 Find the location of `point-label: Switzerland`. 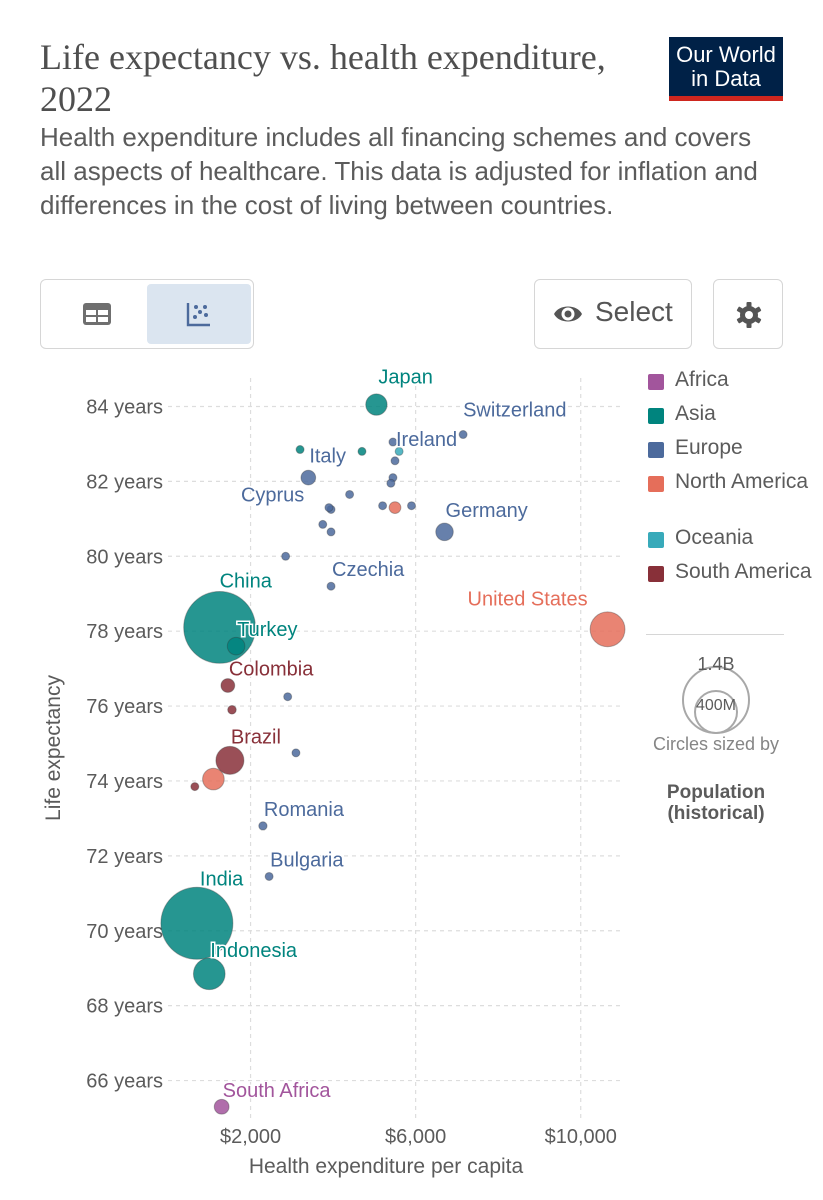

point-label: Switzerland is located at coordinates (514, 411).